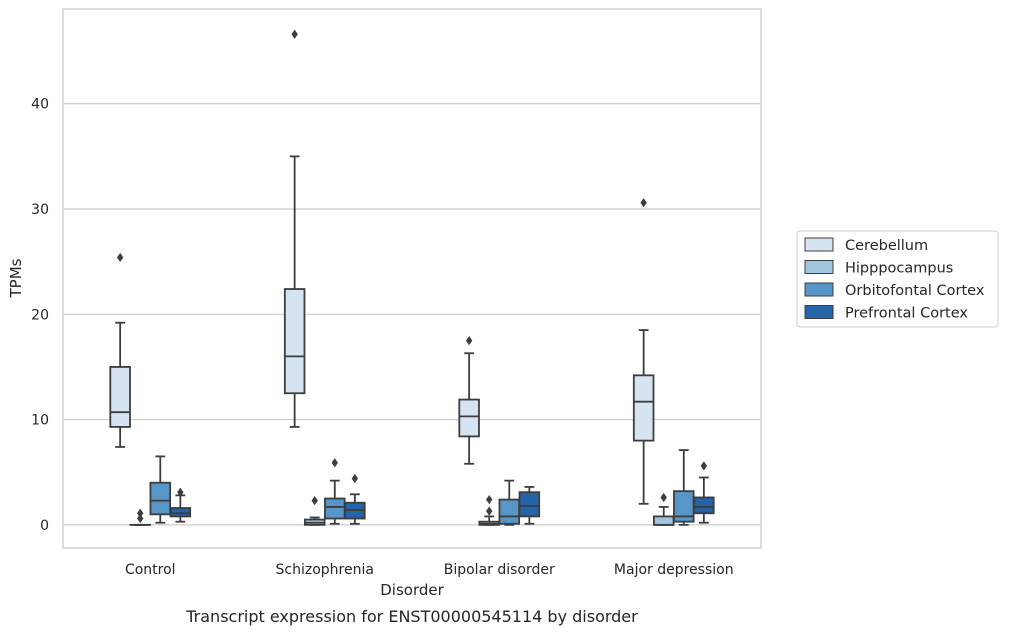 Image resolution: width=1009 pixels, height=634 pixels. Describe the element at coordinates (40, 210) in the screenshot. I see `y-tick-label: 30` at that location.